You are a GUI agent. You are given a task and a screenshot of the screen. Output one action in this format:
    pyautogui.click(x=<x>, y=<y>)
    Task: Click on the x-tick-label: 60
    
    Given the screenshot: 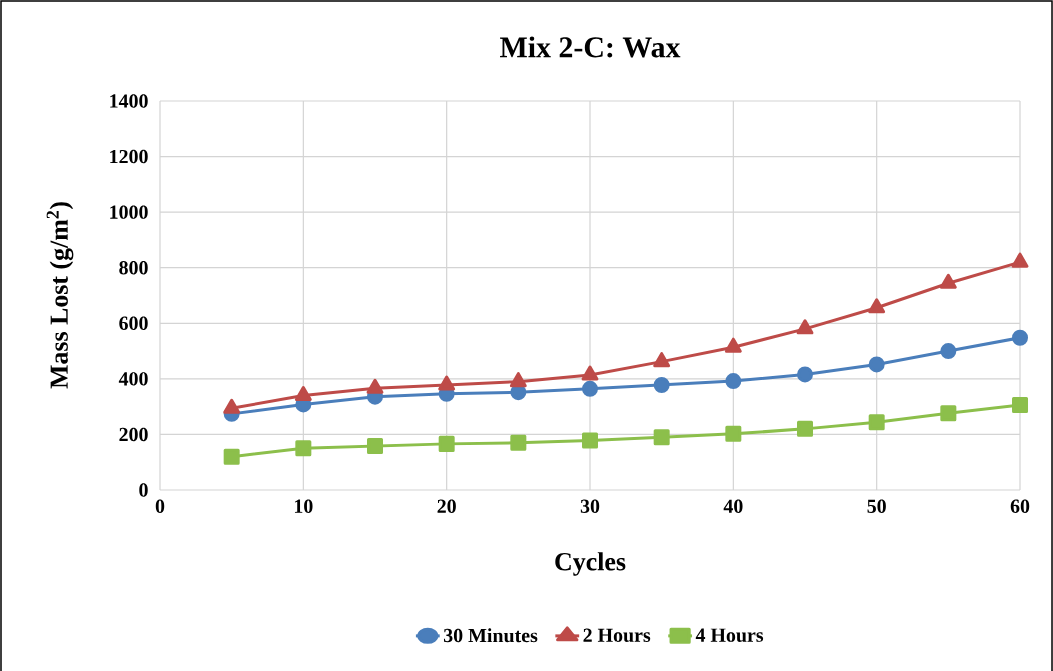 What is the action you would take?
    pyautogui.click(x=1020, y=506)
    